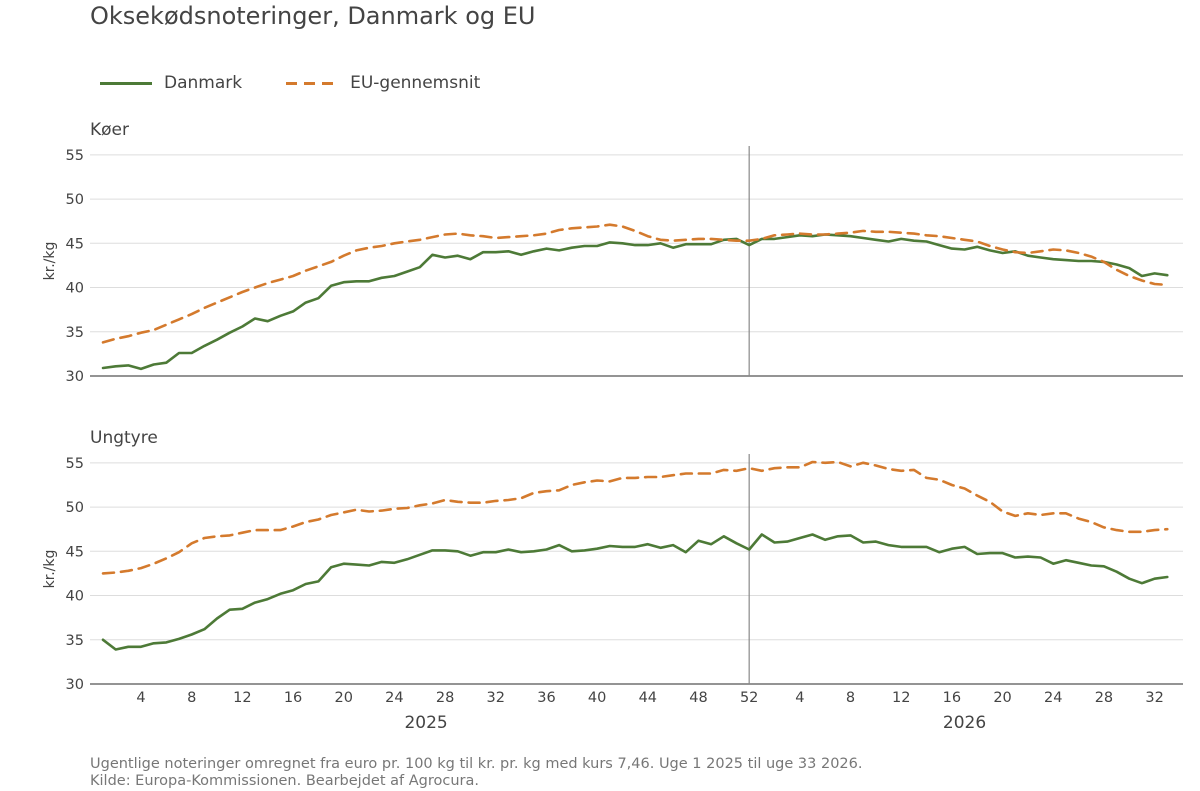 This screenshot has height=791, width=1200. I want to click on series-line-eu-gennemsnit-ungtyre, so click(635, 517).